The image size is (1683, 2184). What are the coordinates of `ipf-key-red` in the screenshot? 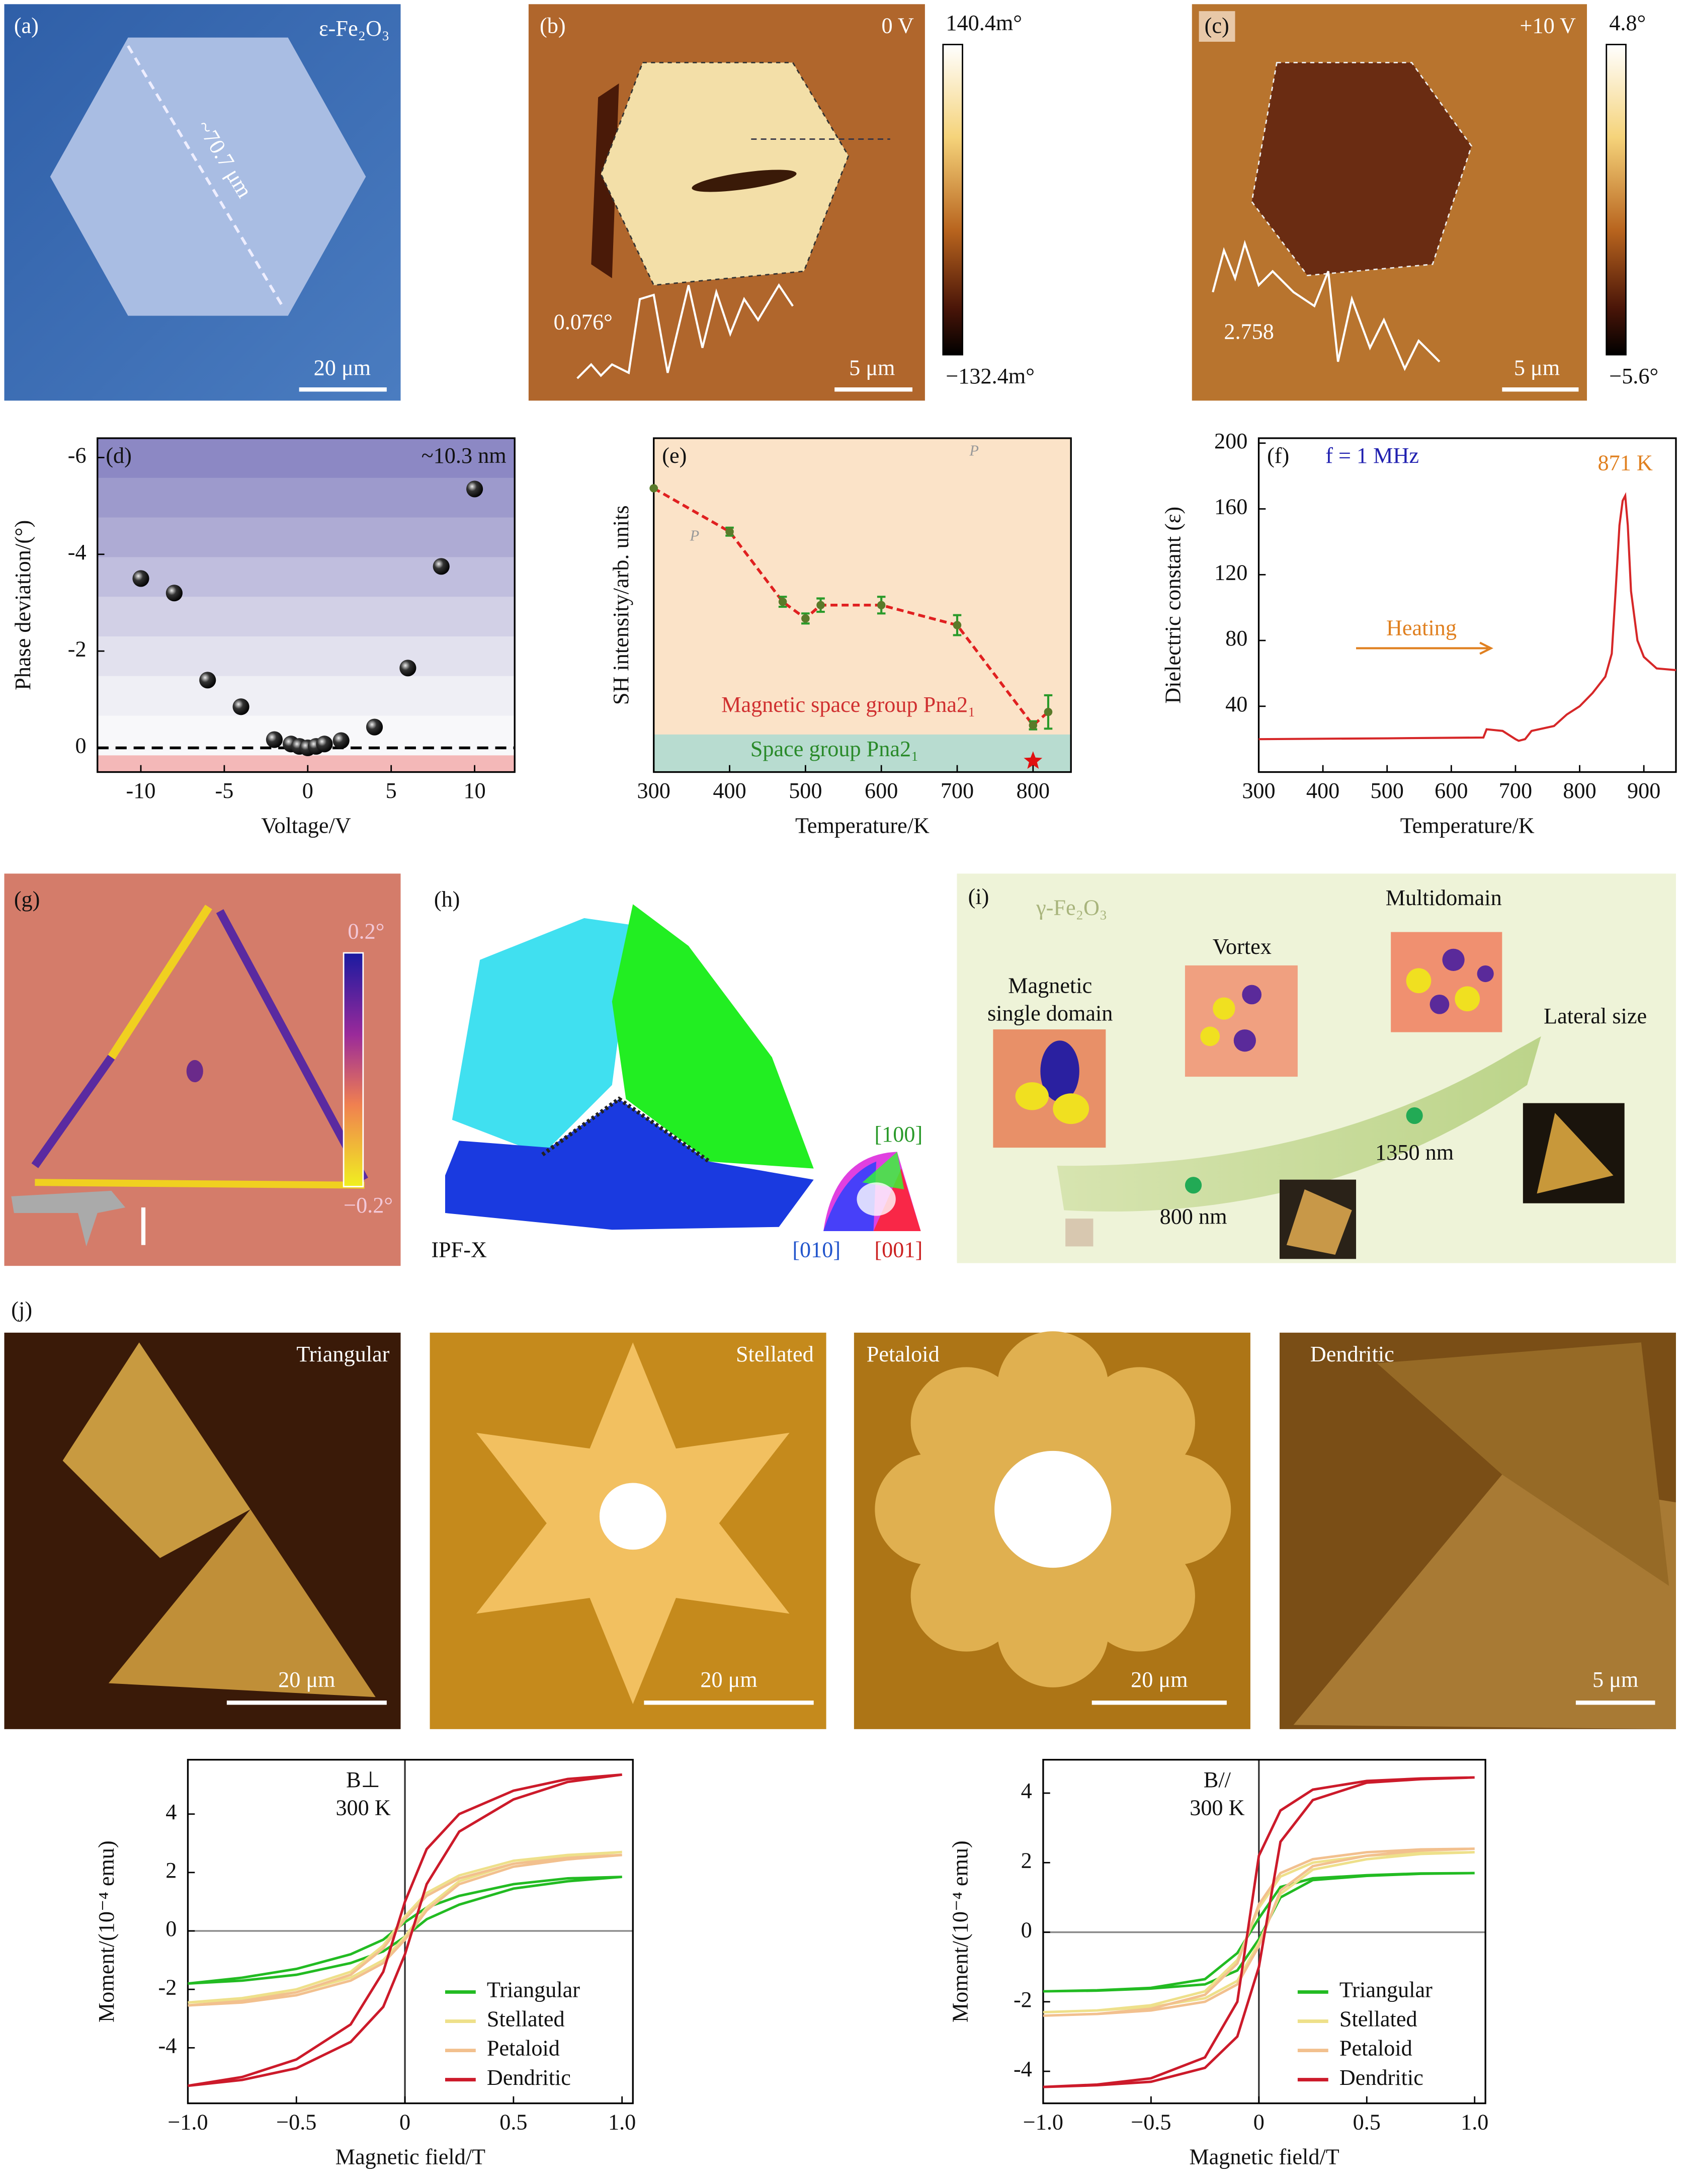 It's located at (897, 1200).